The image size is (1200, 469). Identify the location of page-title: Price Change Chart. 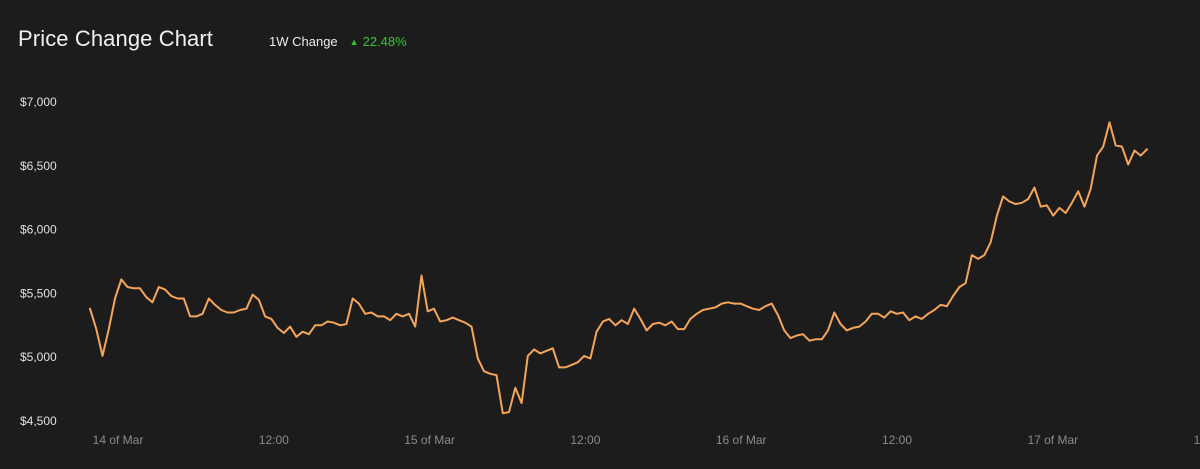
(116, 38).